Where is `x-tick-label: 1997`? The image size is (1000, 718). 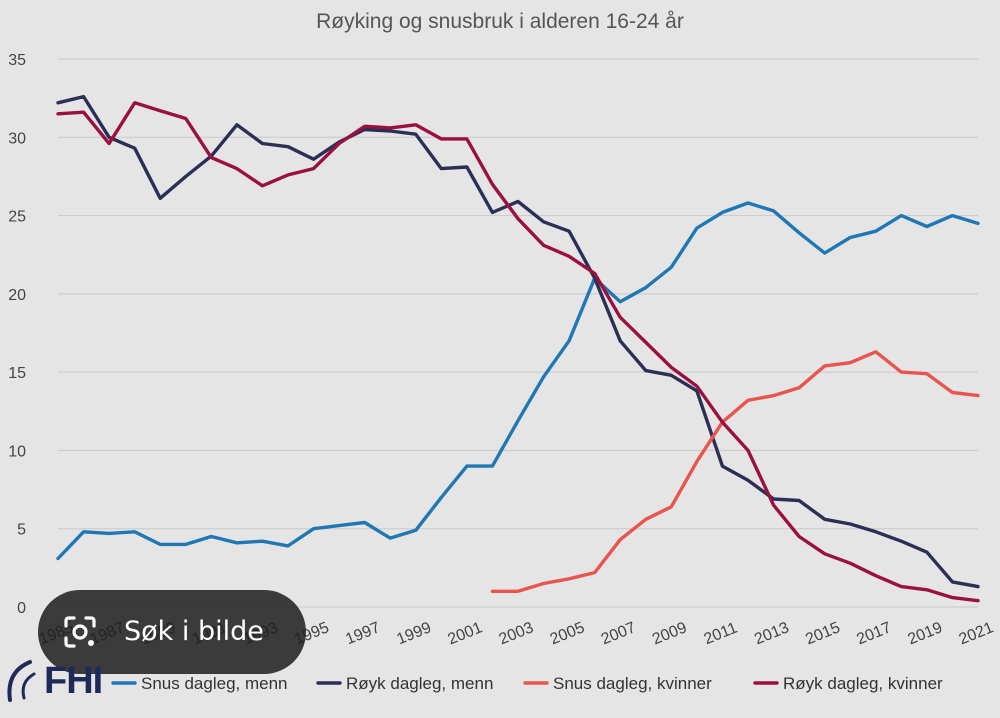 x-tick-label: 1997 is located at coordinates (362, 633).